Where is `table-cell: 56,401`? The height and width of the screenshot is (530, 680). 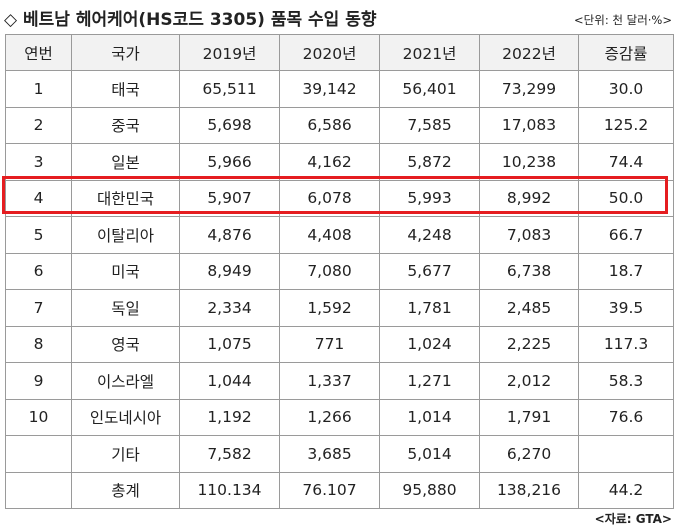
table-cell: 56,401 is located at coordinates (429, 89).